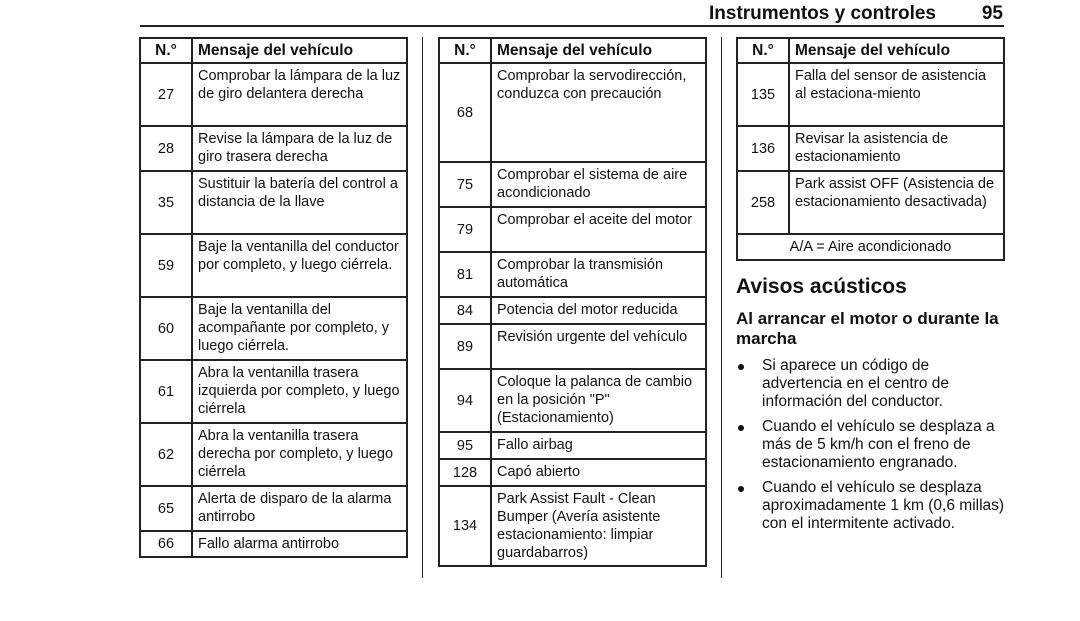 The image size is (1080, 621). I want to click on table-row: 84 Potencia del motor reducida, so click(572, 310).